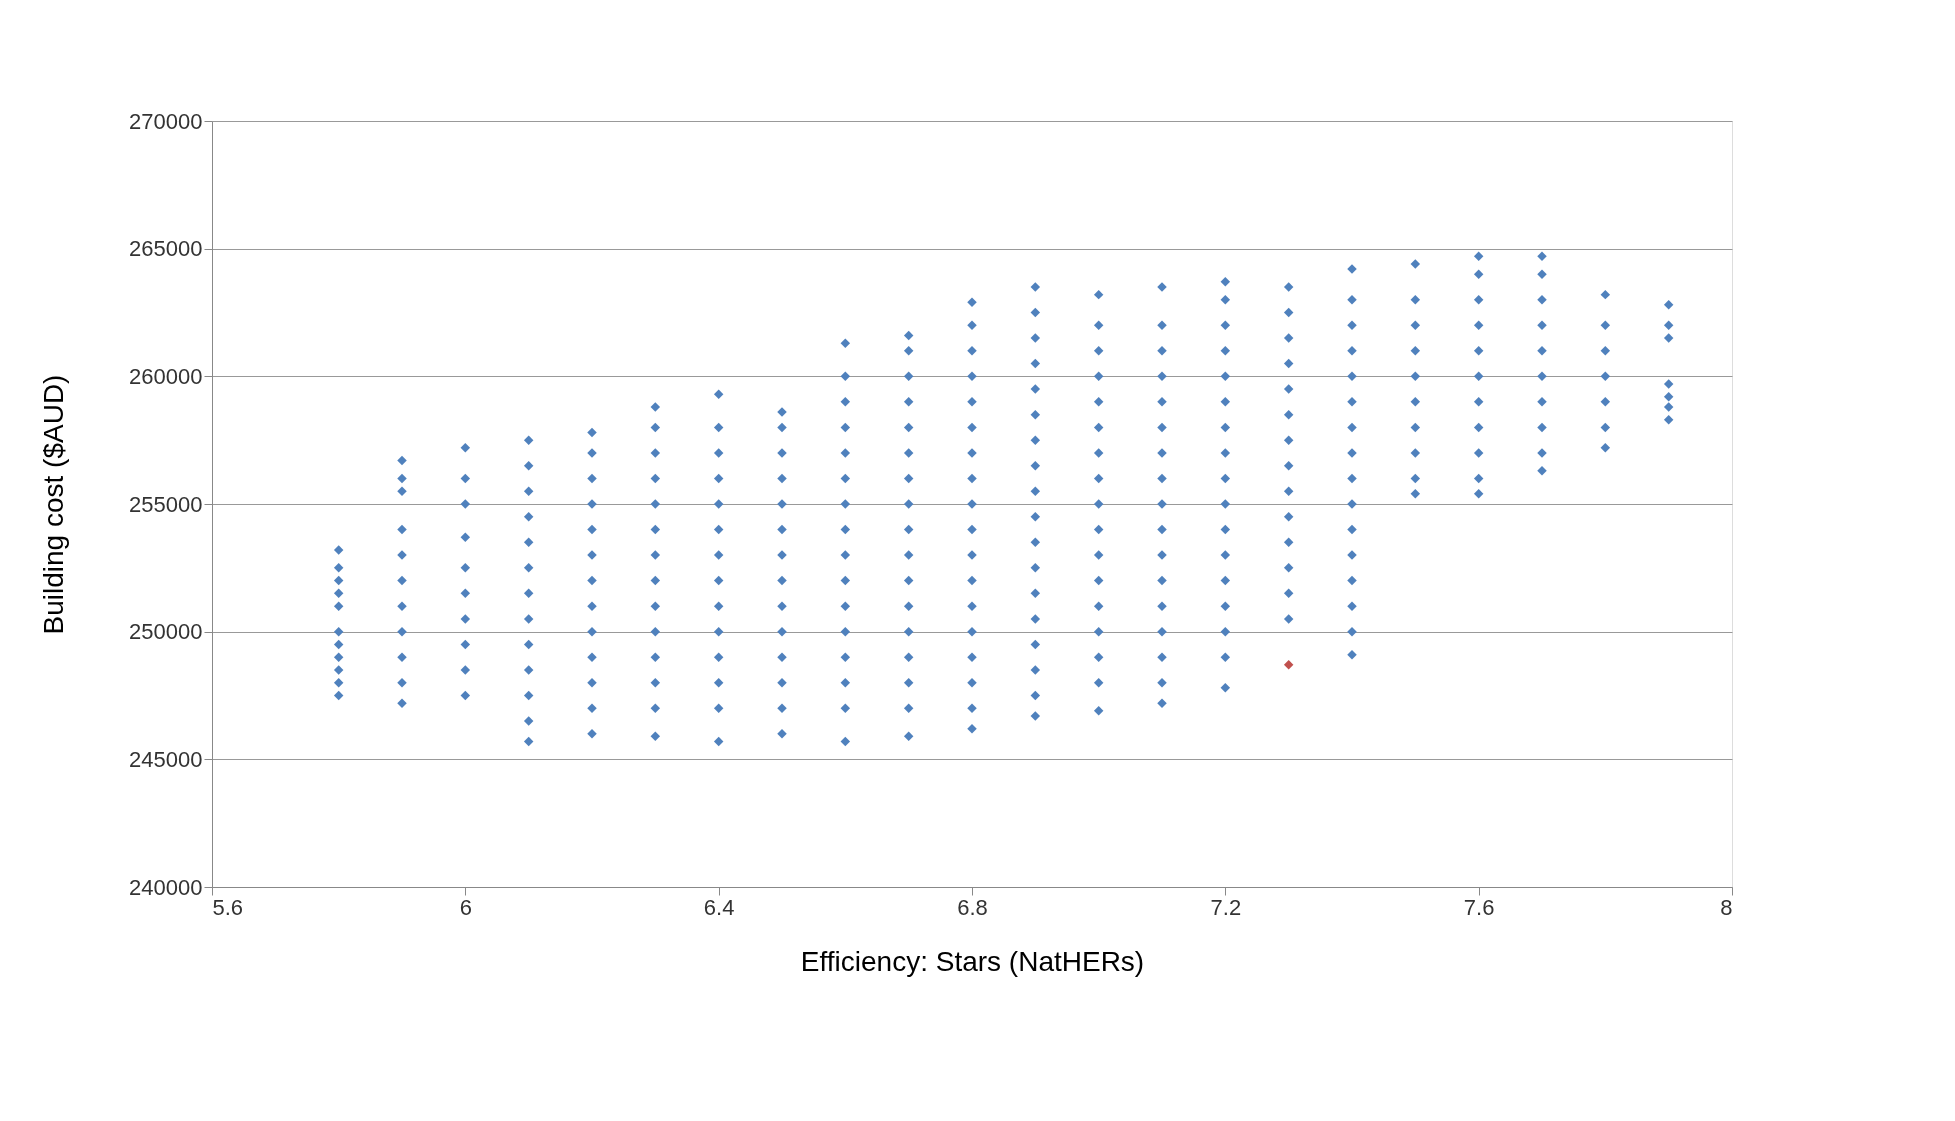 This screenshot has width=1955, height=1121. I want to click on x-tick-label: 7.6, so click(1479, 907).